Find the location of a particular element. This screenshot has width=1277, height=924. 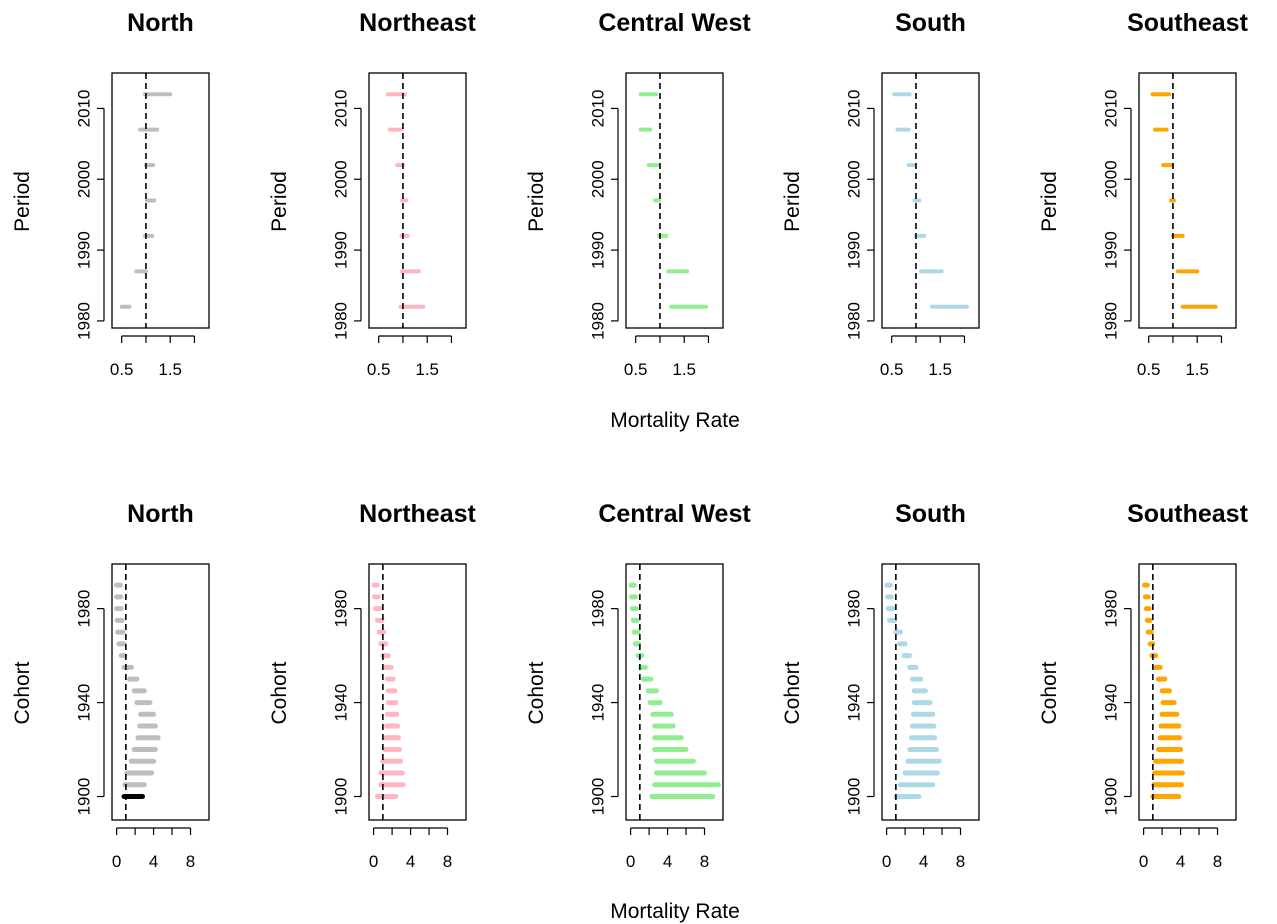

panel-cohort-southeast: Southeast Cohort 0 4 8 1900 1940 1980 is located at coordinates (1143, 685).